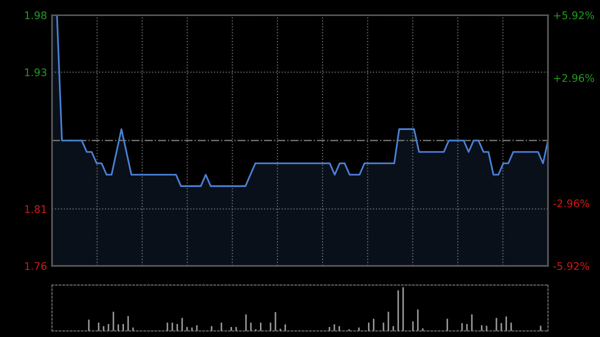  Describe the element at coordinates (574, 78) in the screenshot. I see `y2-tick-label: +2.96%` at that location.